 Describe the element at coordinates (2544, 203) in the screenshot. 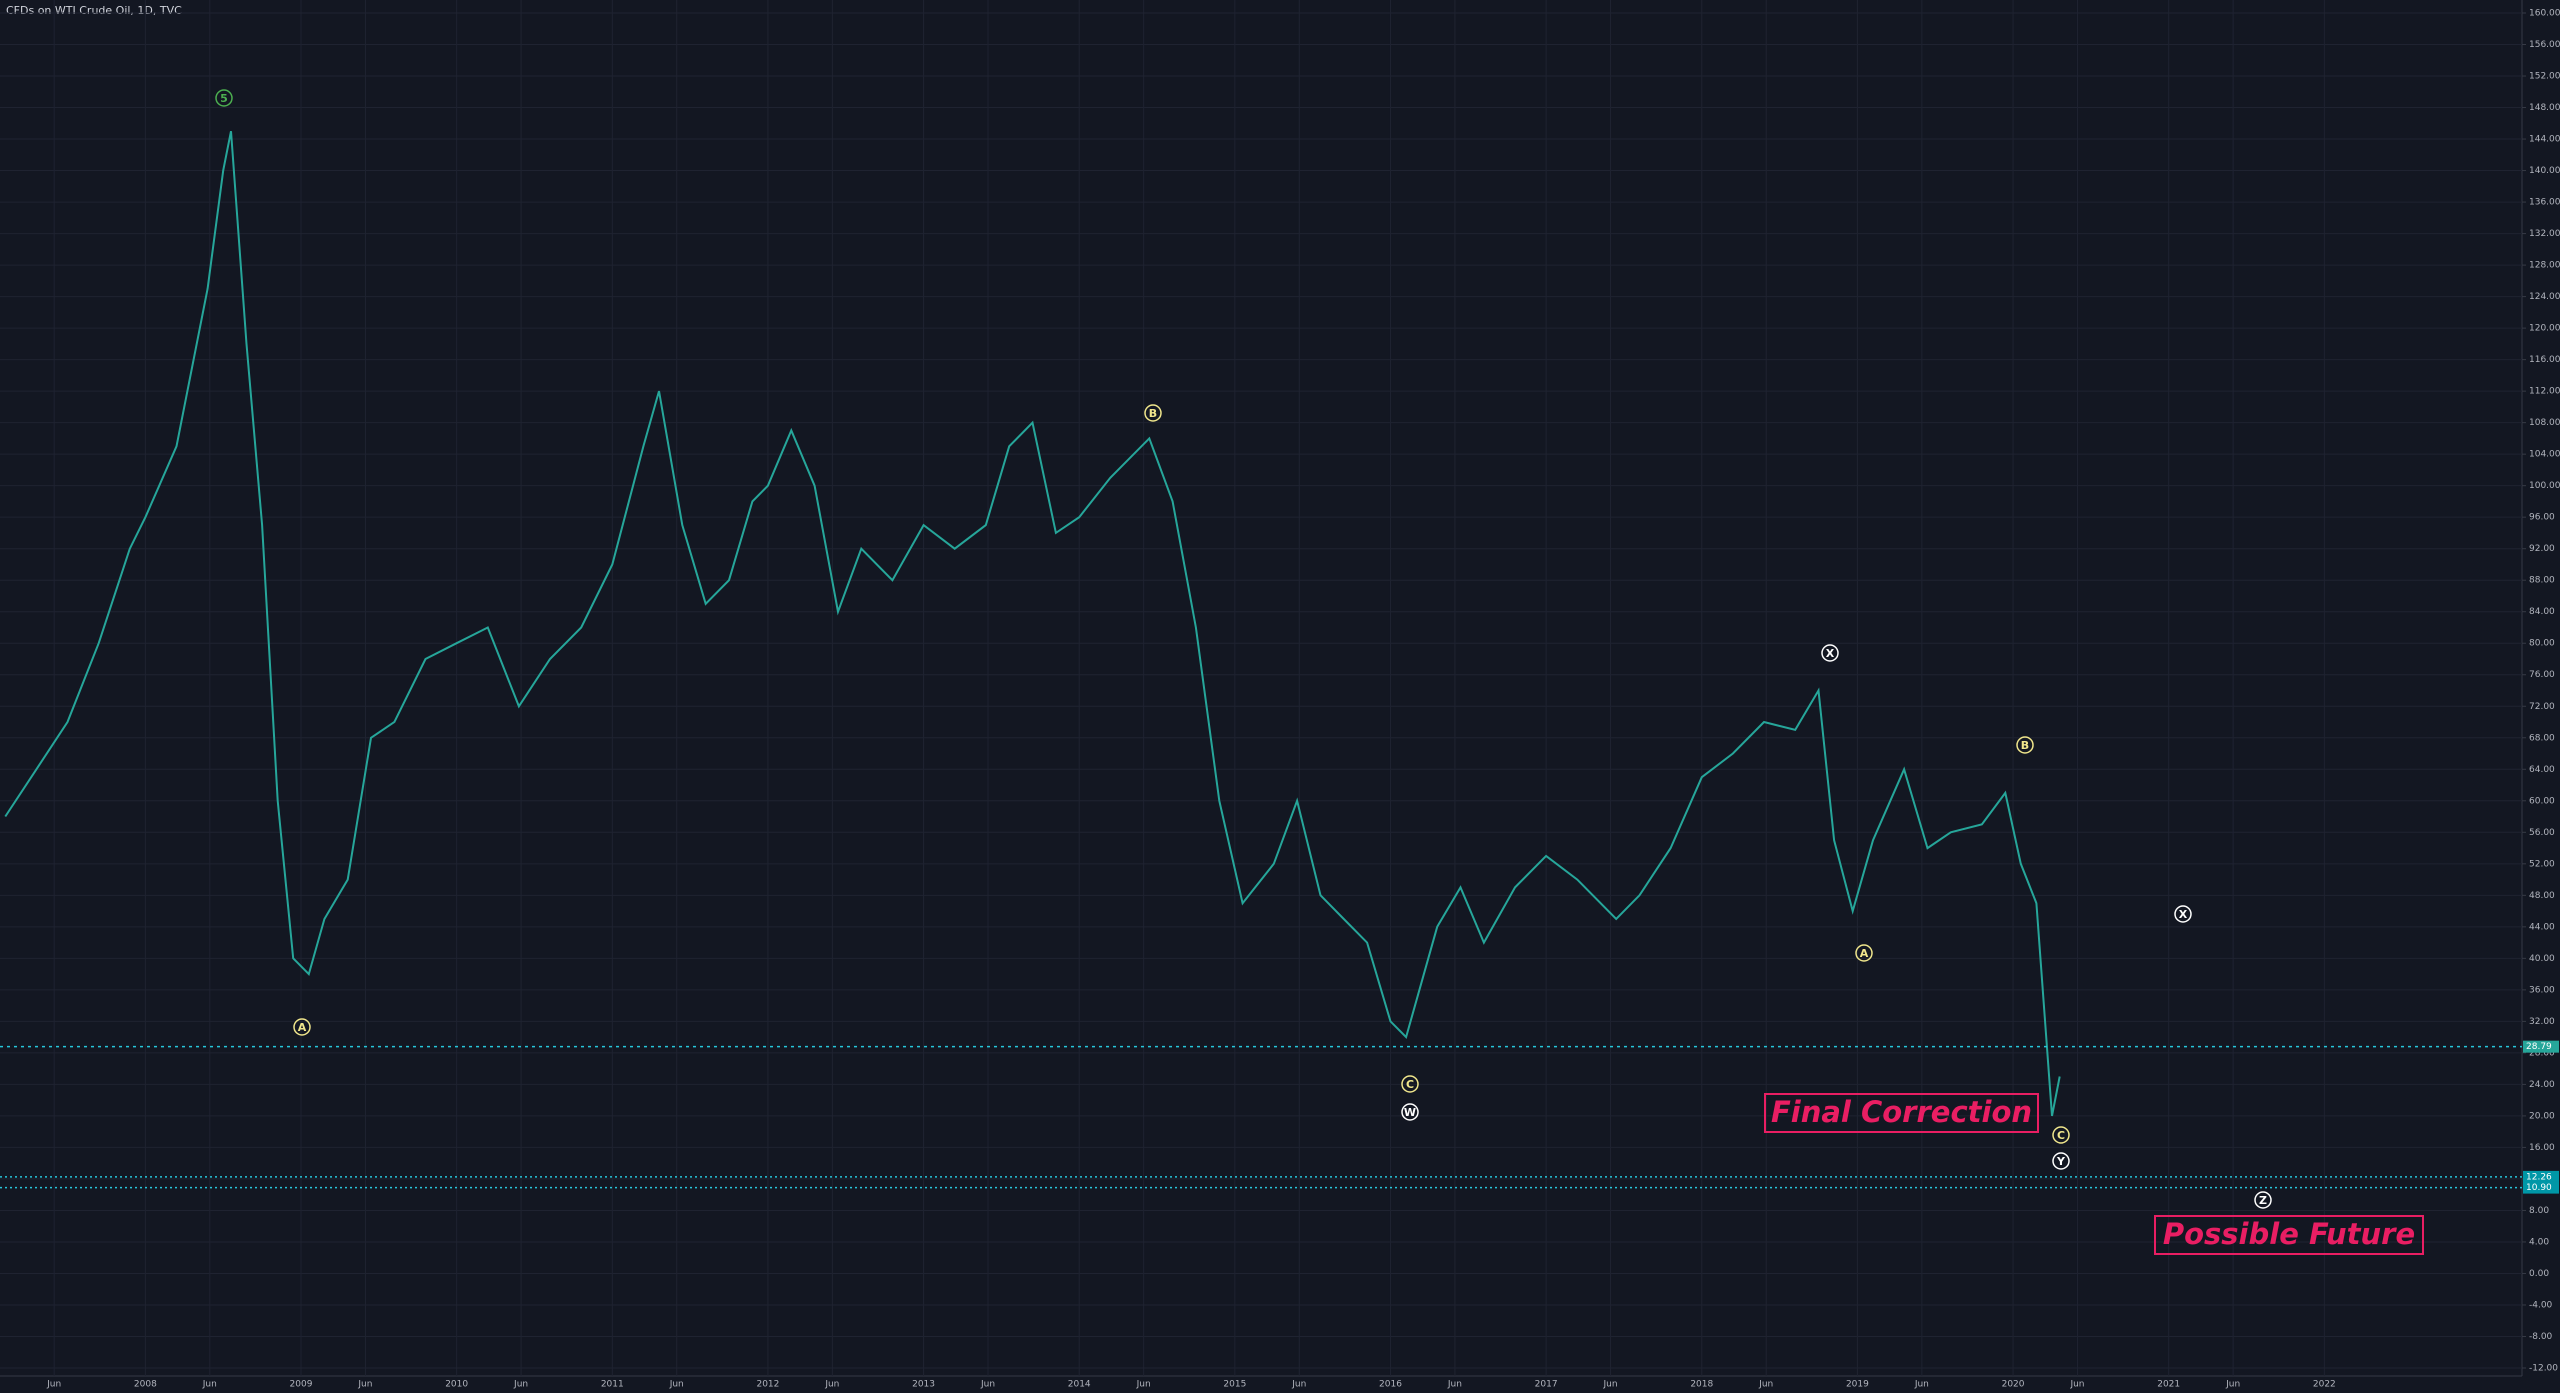

I see `y-tick-label: 136.00` at that location.